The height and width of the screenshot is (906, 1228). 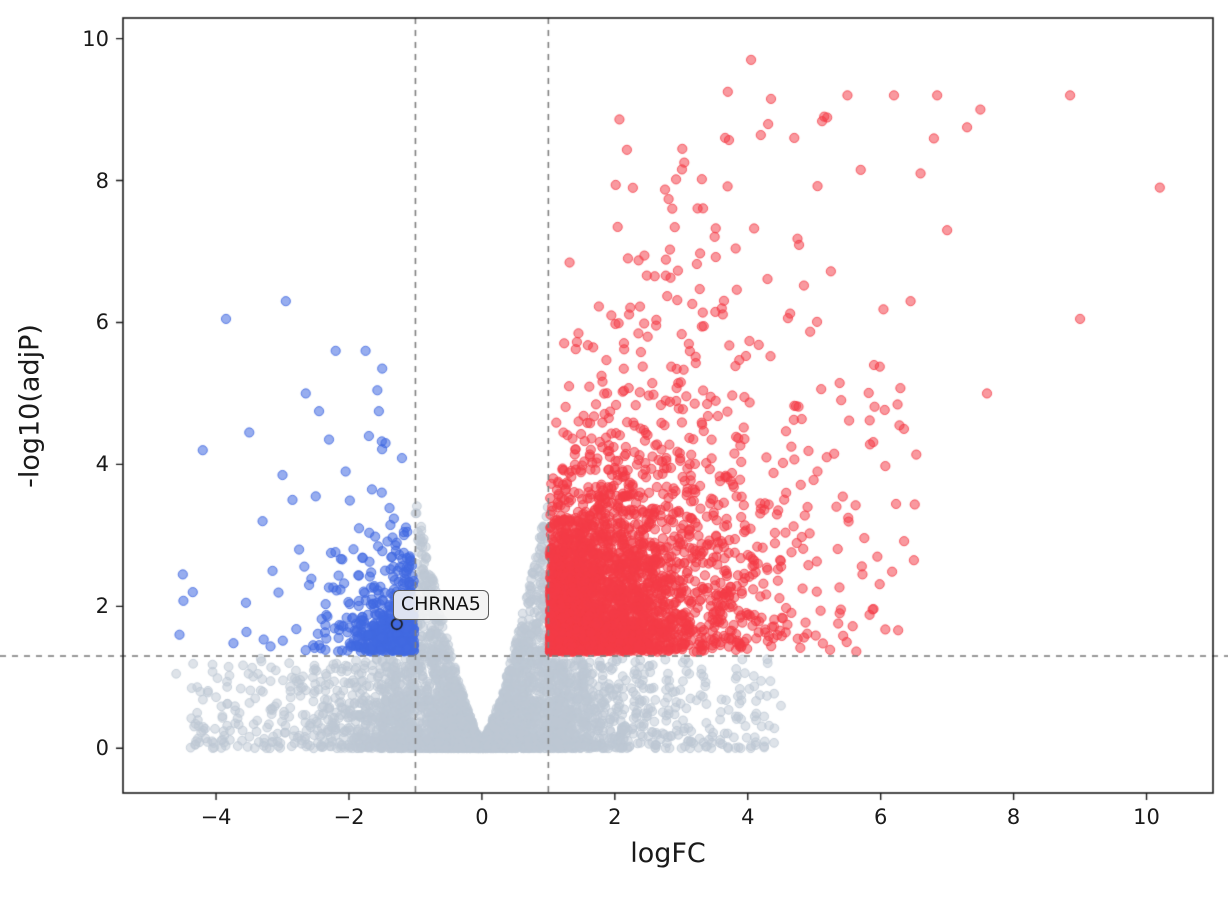 What do you see at coordinates (102, 464) in the screenshot?
I see `y-tick-label: 4` at bounding box center [102, 464].